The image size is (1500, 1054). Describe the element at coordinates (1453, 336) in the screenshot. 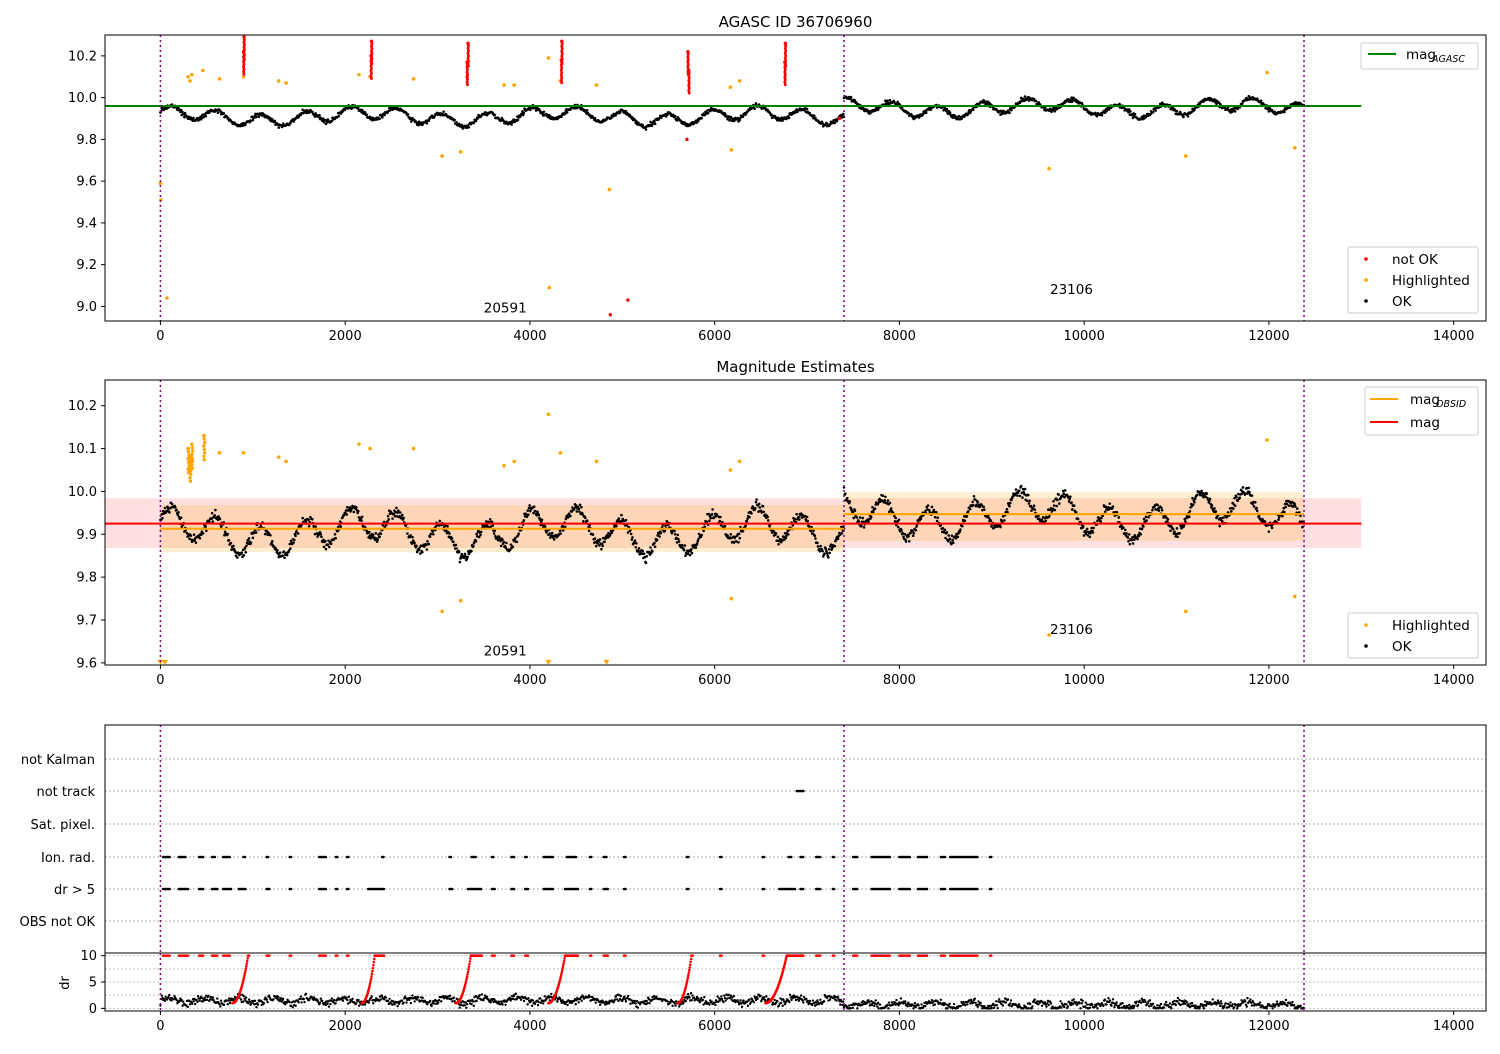

I see `x-tick-label: 14000` at that location.